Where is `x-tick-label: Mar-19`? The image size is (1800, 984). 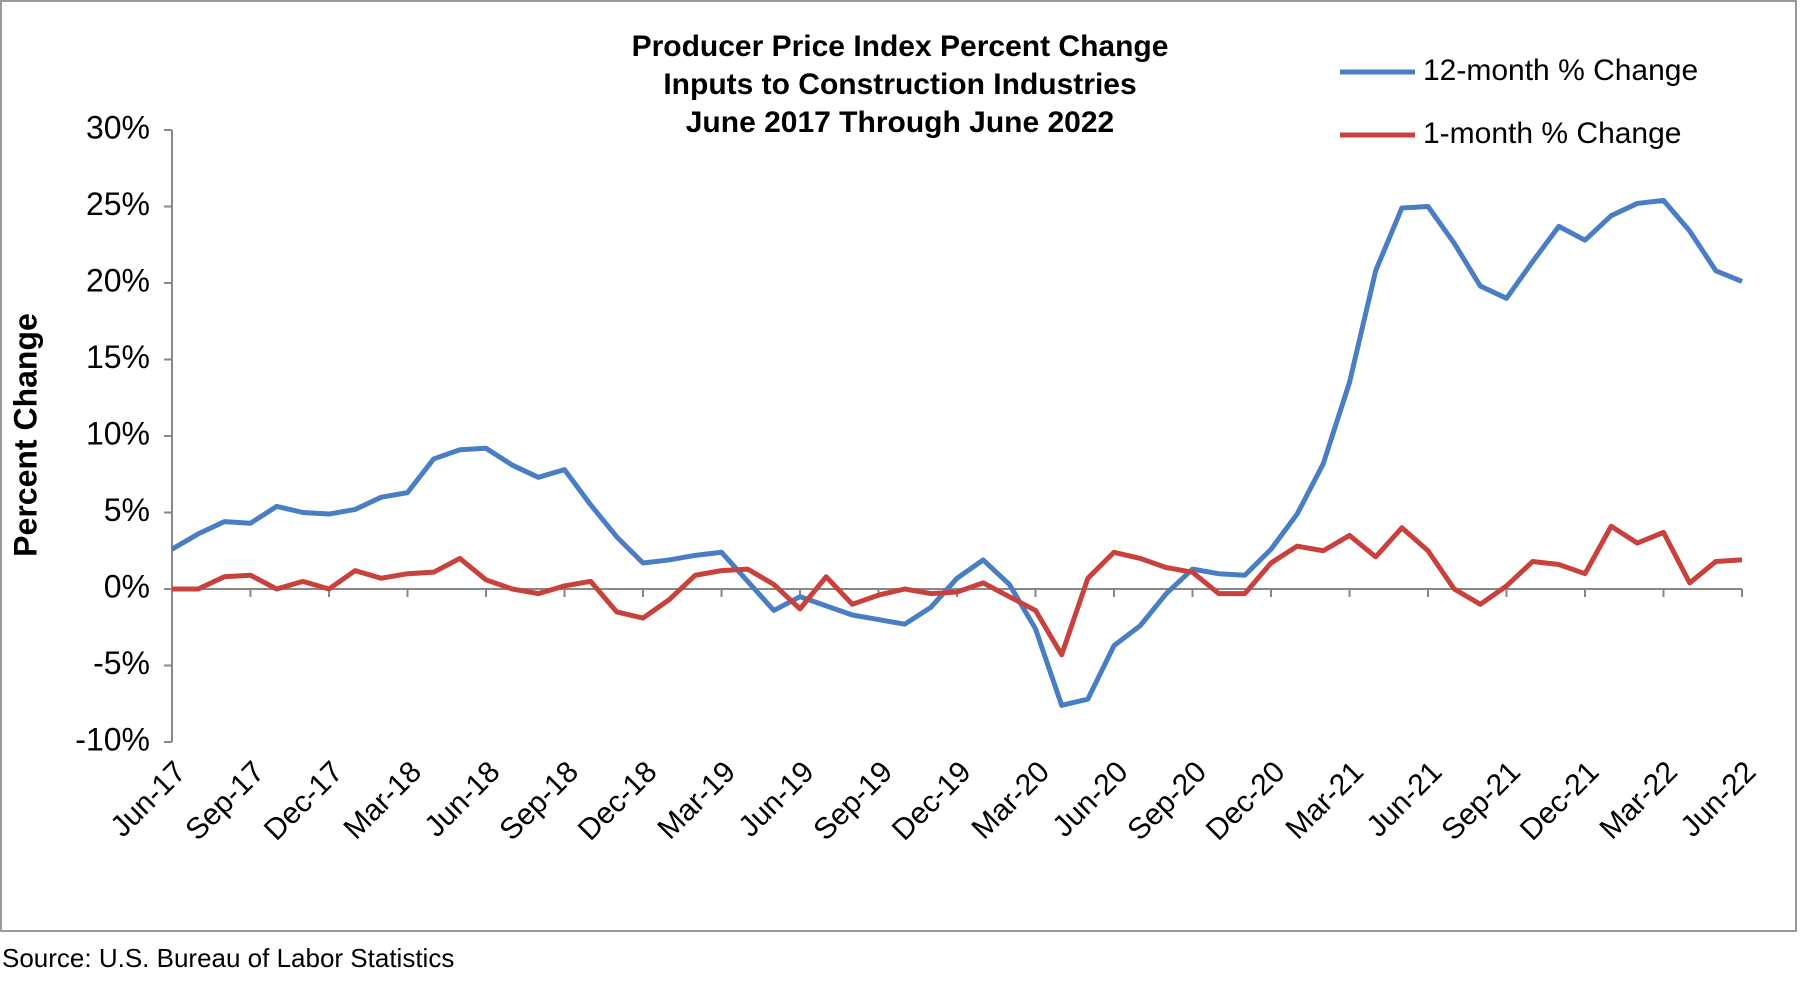 x-tick-label: Mar-19 is located at coordinates (697, 800).